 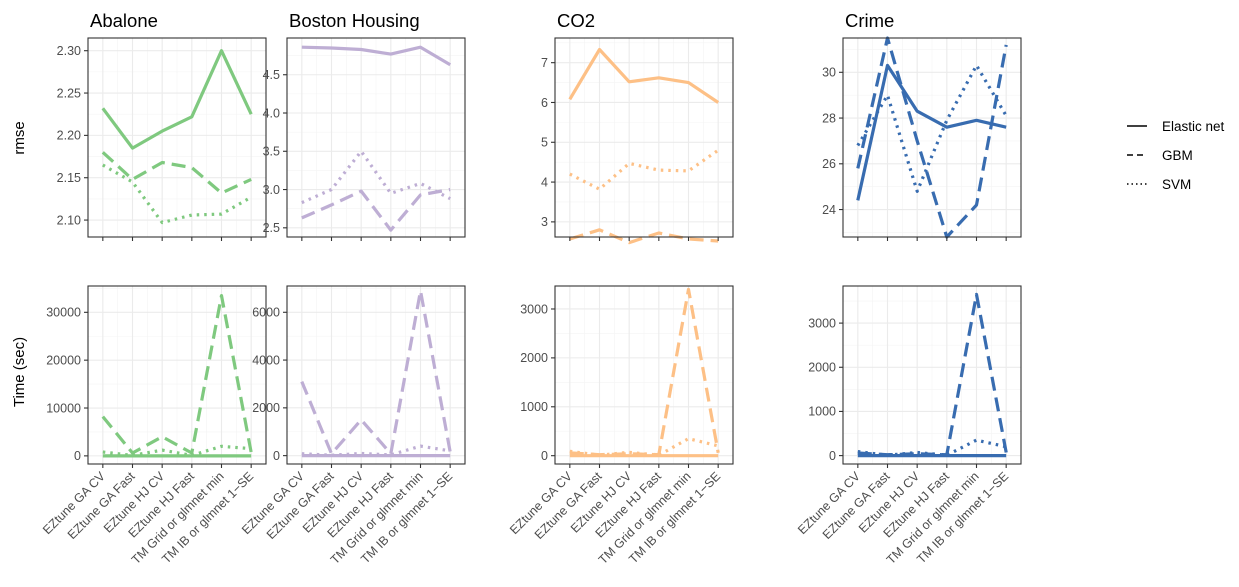 I want to click on y-tick-label: 10000, so click(x=63, y=408).